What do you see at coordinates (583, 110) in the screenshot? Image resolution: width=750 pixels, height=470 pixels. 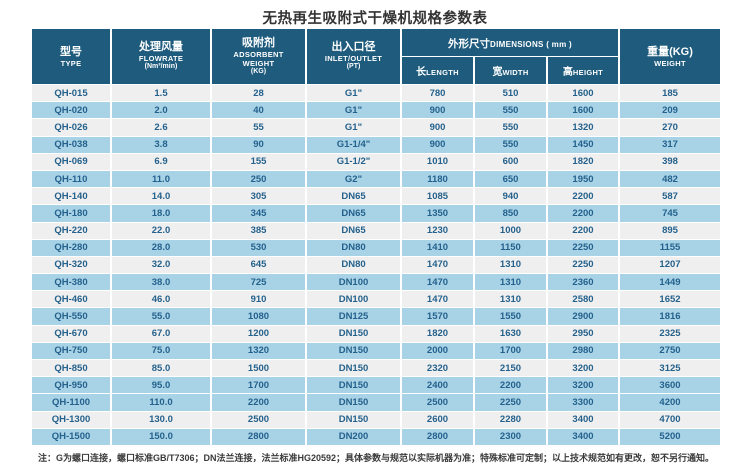 I see `cell-height: 1600` at bounding box center [583, 110].